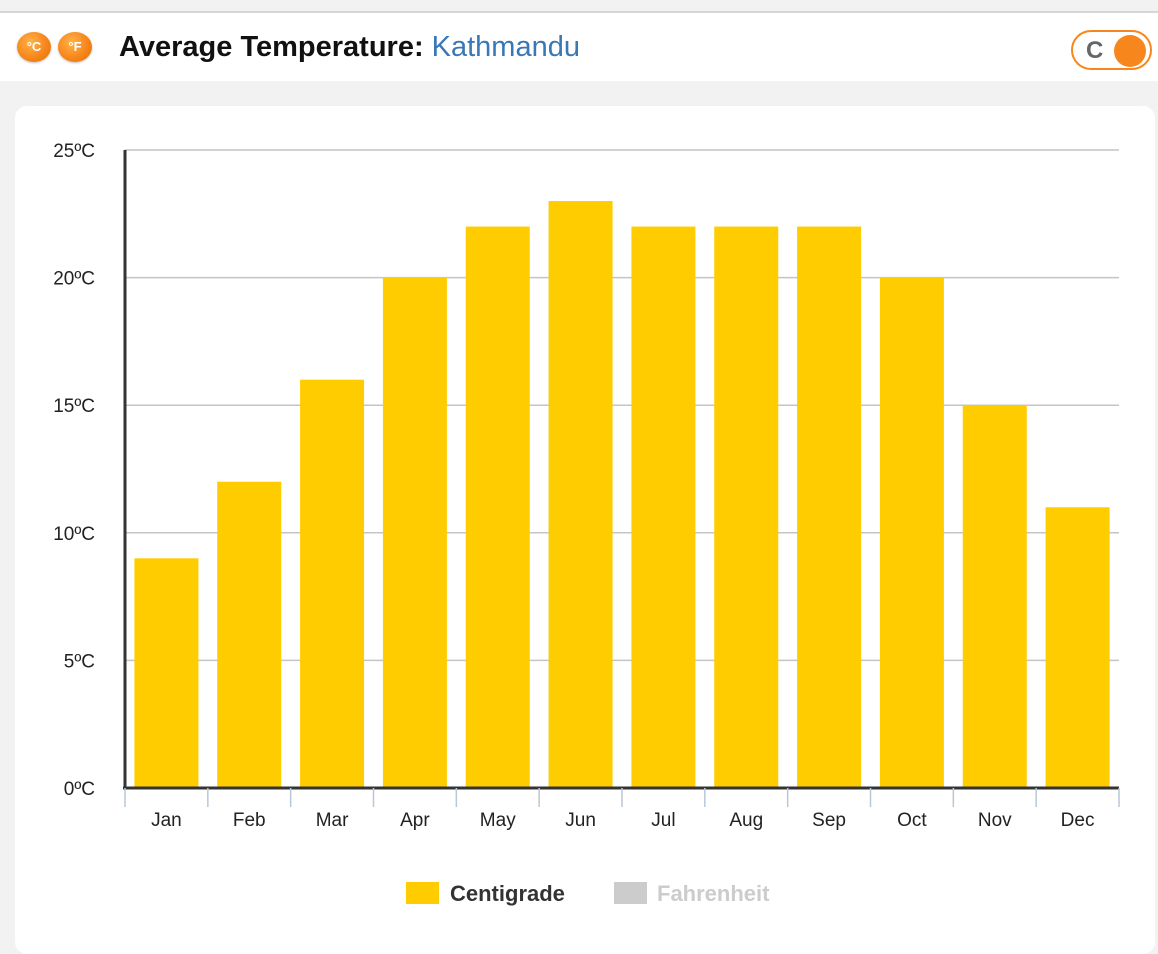 The width and height of the screenshot is (1158, 954). What do you see at coordinates (829, 820) in the screenshot?
I see `x-tick-label: Sep` at bounding box center [829, 820].